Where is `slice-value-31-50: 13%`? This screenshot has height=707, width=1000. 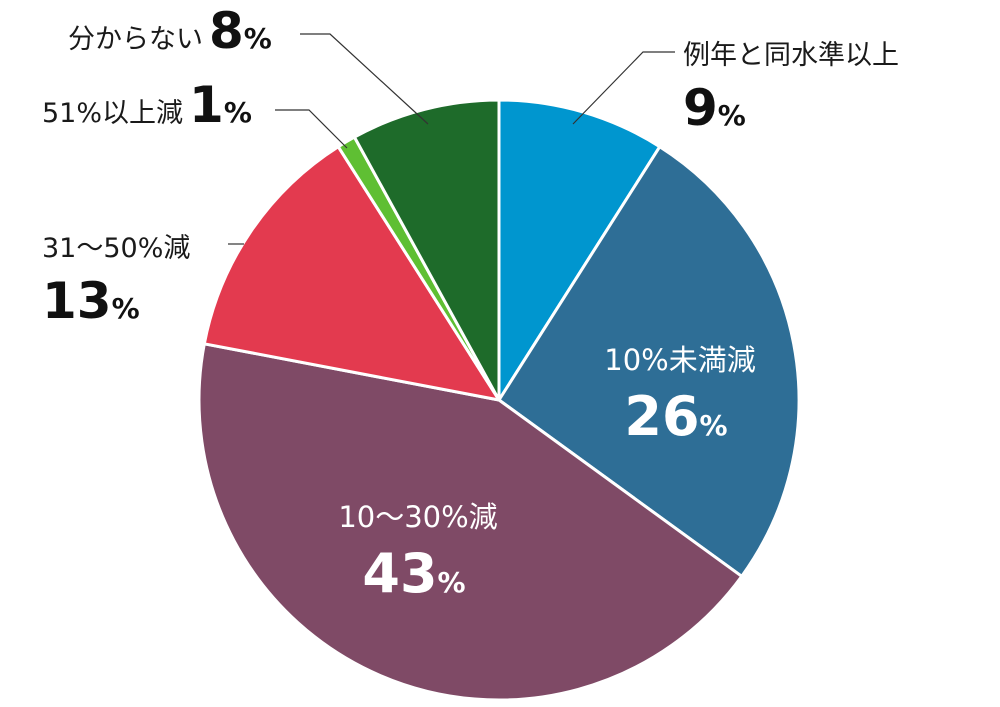
slice-value-31-50: 13% is located at coordinates (91, 301).